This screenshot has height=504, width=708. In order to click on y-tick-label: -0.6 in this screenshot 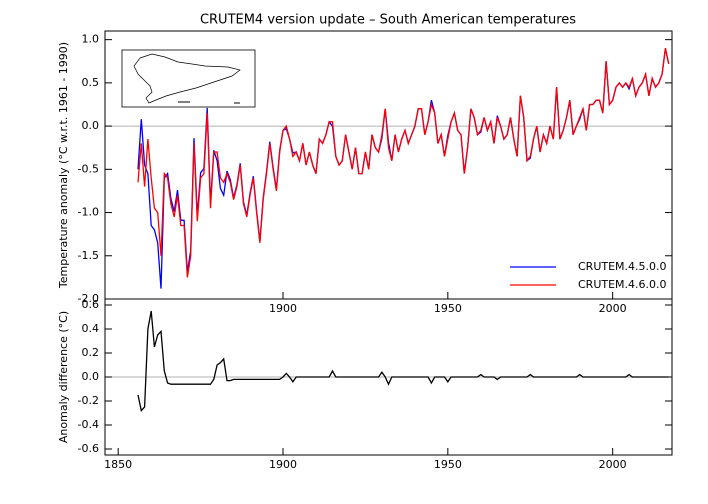, I will do `click(88, 448)`.